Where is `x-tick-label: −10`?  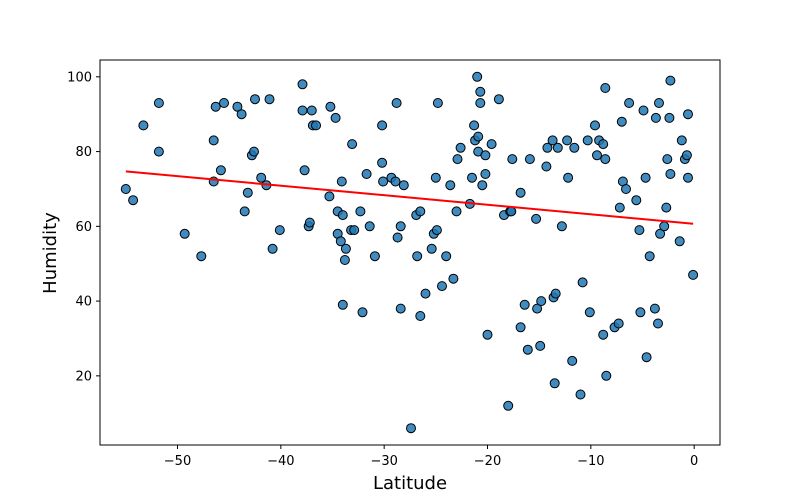 x-tick-label: −10 is located at coordinates (590, 461).